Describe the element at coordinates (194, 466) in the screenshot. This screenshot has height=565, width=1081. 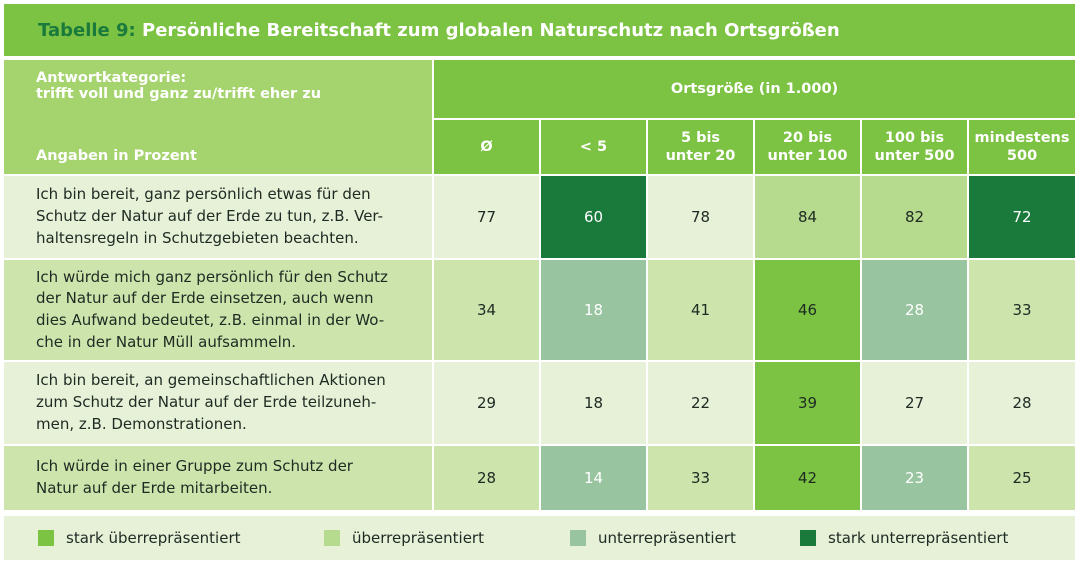
I see `row-statement-line: Ich würde in einer Gruppe zum Schutz der` at that location.